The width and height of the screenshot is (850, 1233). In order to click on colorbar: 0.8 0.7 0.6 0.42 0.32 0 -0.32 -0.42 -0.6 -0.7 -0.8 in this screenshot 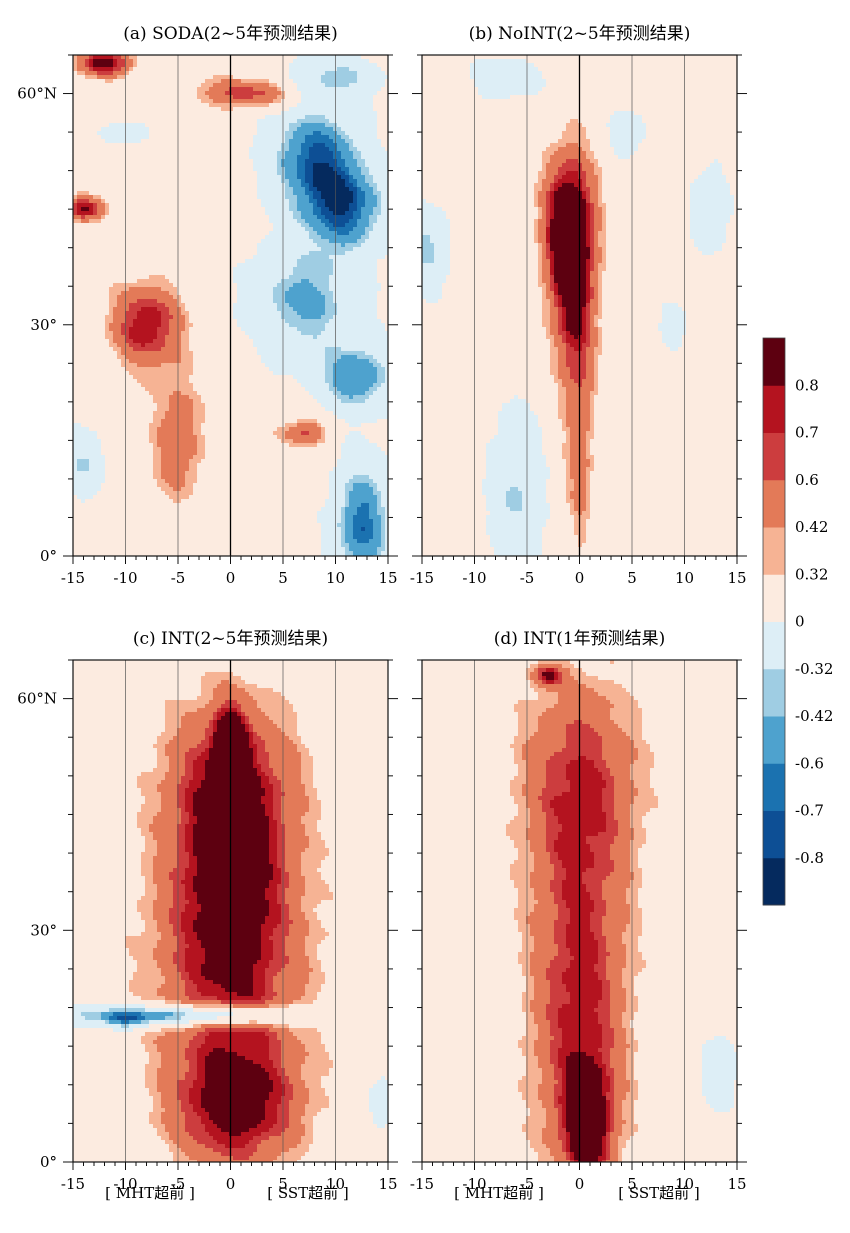, I will do `click(797, 621)`.